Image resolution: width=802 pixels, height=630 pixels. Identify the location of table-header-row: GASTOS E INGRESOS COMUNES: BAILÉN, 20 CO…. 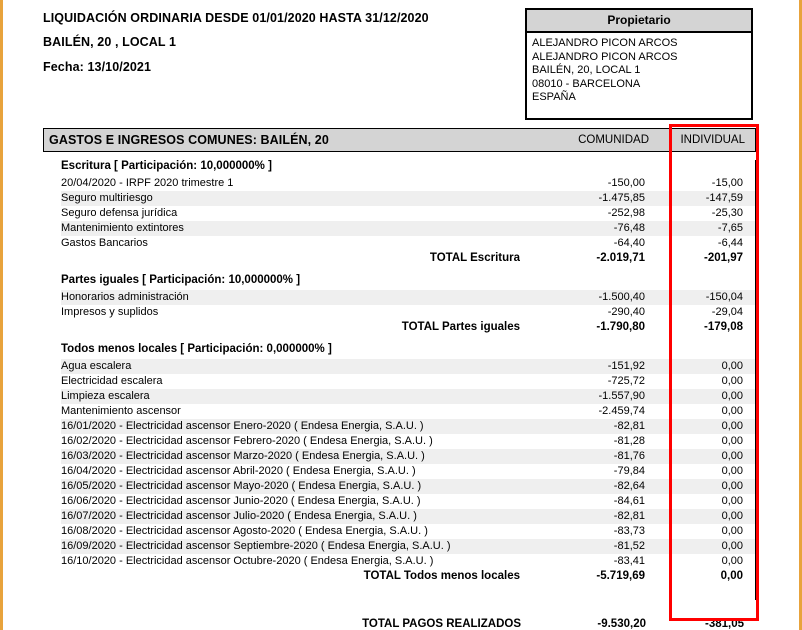
(399, 140).